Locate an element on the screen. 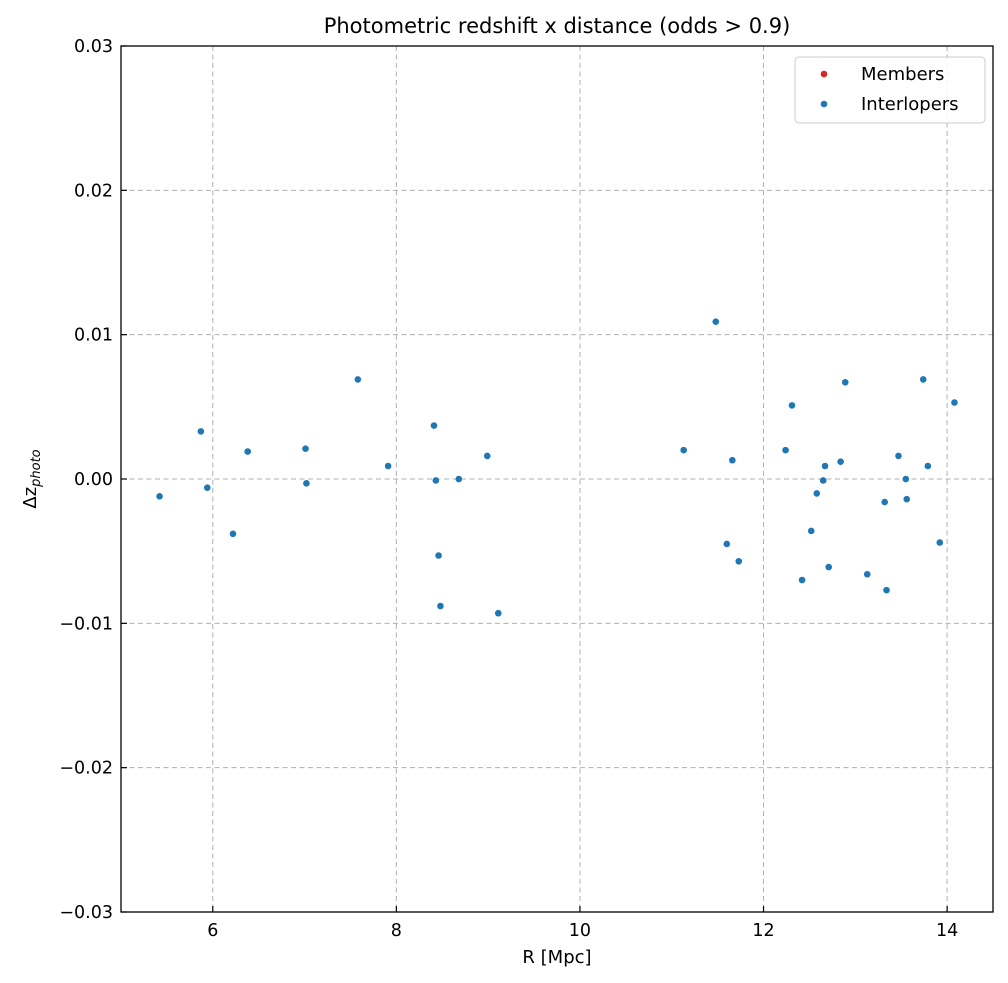 This screenshot has width=1008, height=983. y-tick-label: −0.02 is located at coordinates (86, 769).